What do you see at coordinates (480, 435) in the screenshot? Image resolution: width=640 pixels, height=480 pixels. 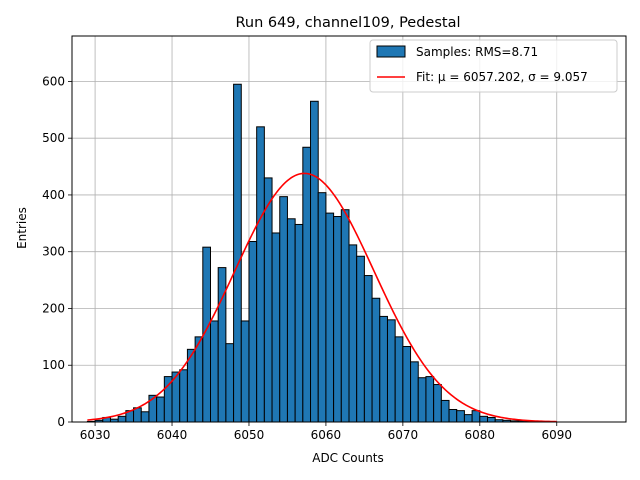 I see `x-tick-label: 6080` at bounding box center [480, 435].